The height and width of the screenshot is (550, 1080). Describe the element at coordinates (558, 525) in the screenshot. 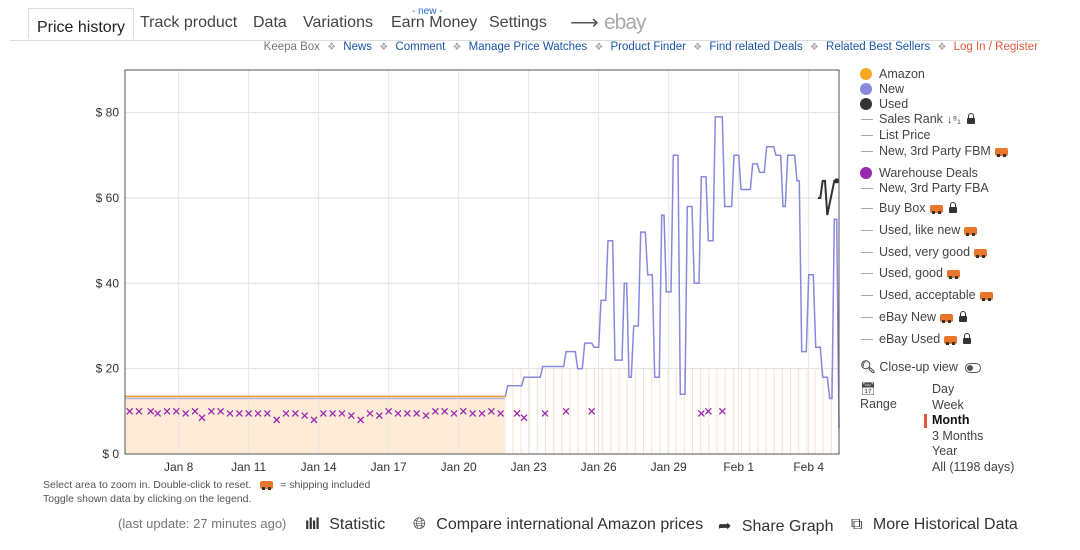

I see `compare-prices-button: 🌐︎ Compare international Amazon prices` at that location.